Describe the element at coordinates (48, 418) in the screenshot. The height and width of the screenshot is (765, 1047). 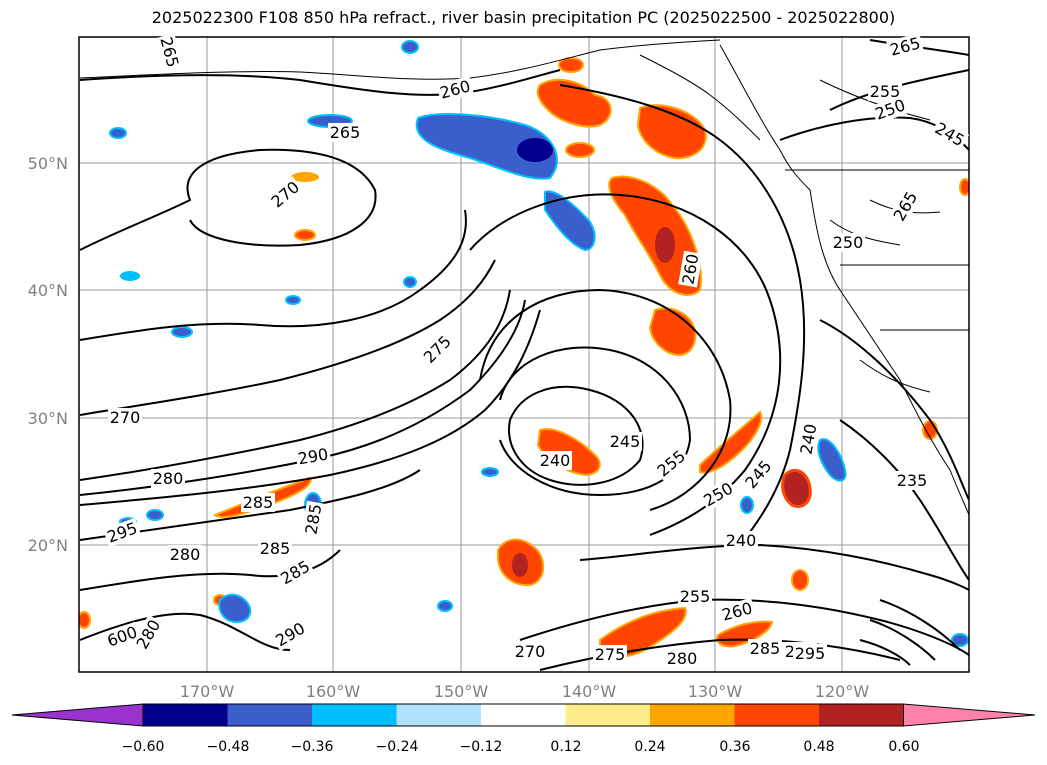
I see `lat-label: 30°N` at that location.